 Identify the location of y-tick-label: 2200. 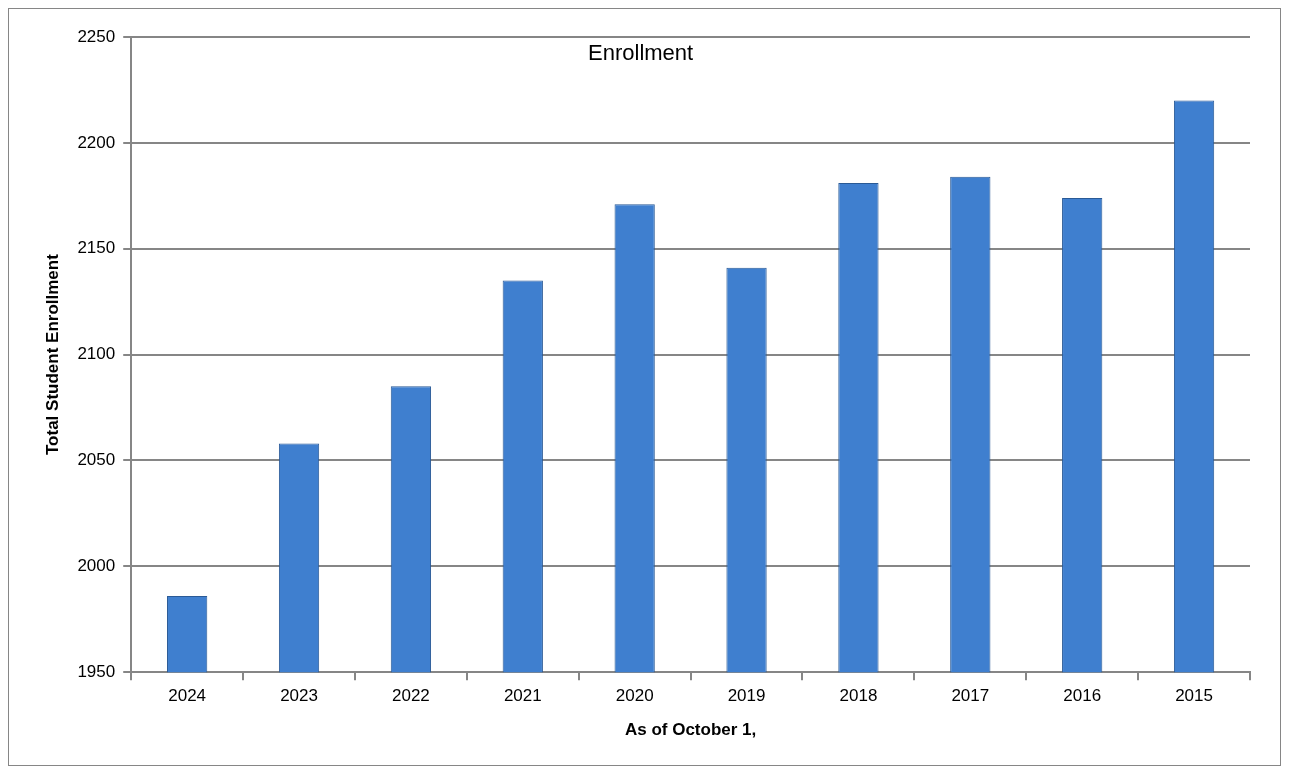
(96, 142).